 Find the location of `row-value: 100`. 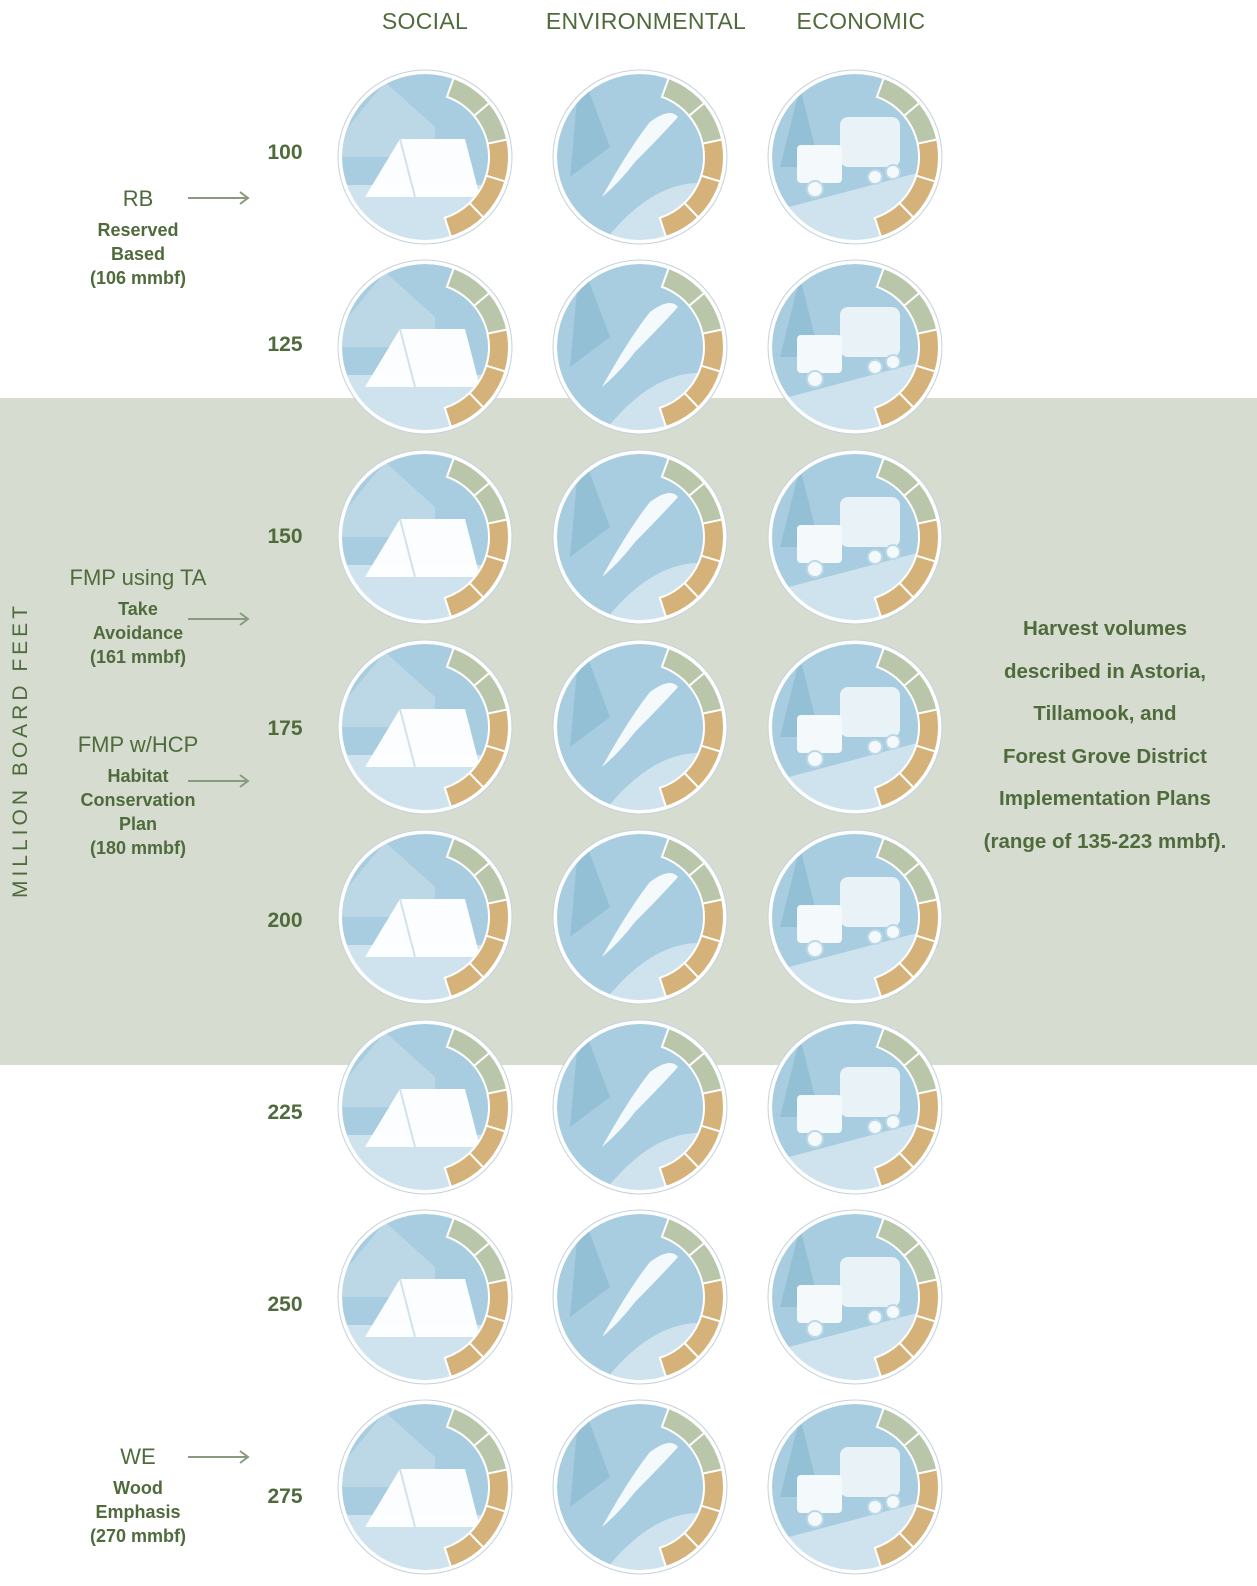

row-value: 100 is located at coordinates (285, 152).